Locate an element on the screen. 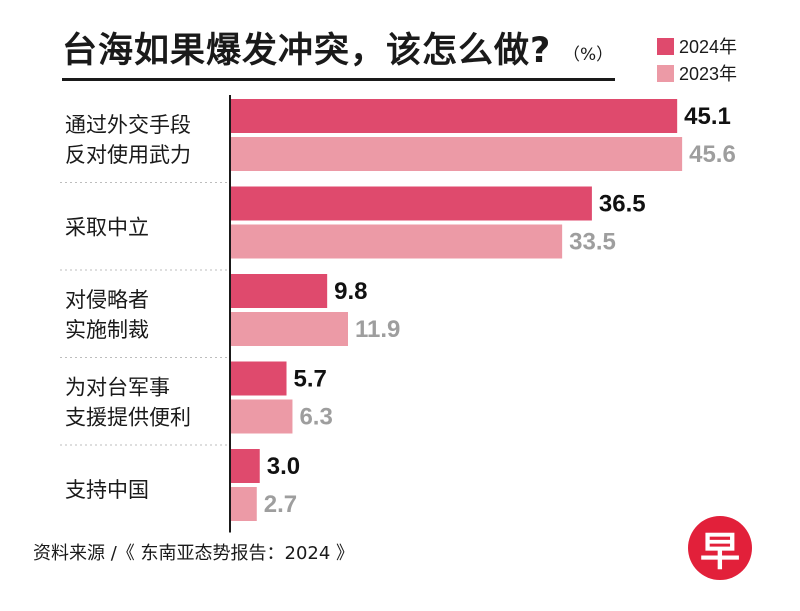  bar-2023年-0 is located at coordinates (456, 154).